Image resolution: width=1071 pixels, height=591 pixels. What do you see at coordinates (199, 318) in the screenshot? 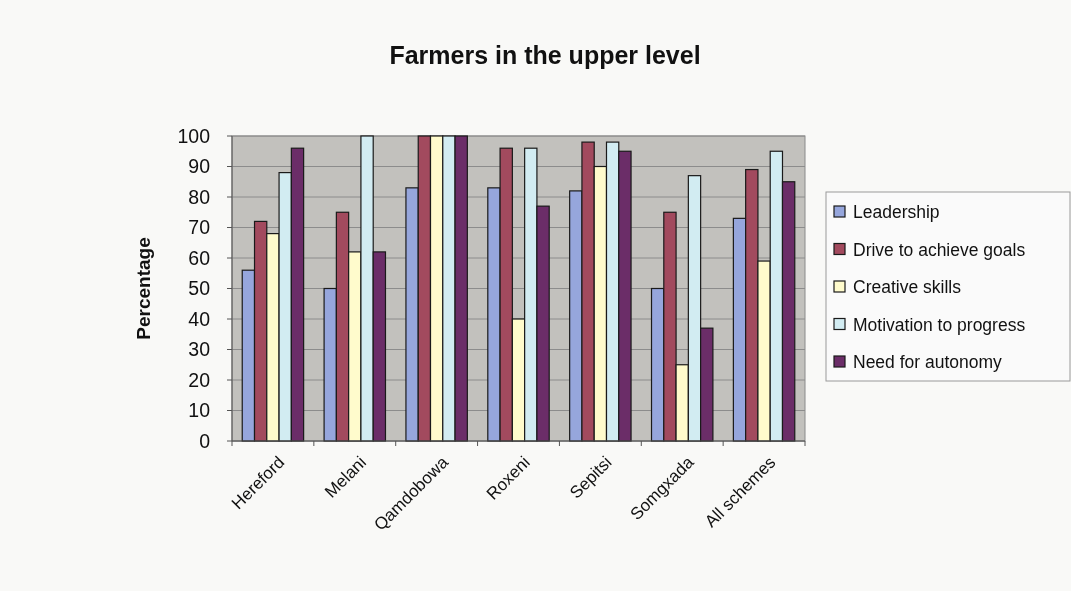
I see `y-tick-label: 40` at bounding box center [199, 318].